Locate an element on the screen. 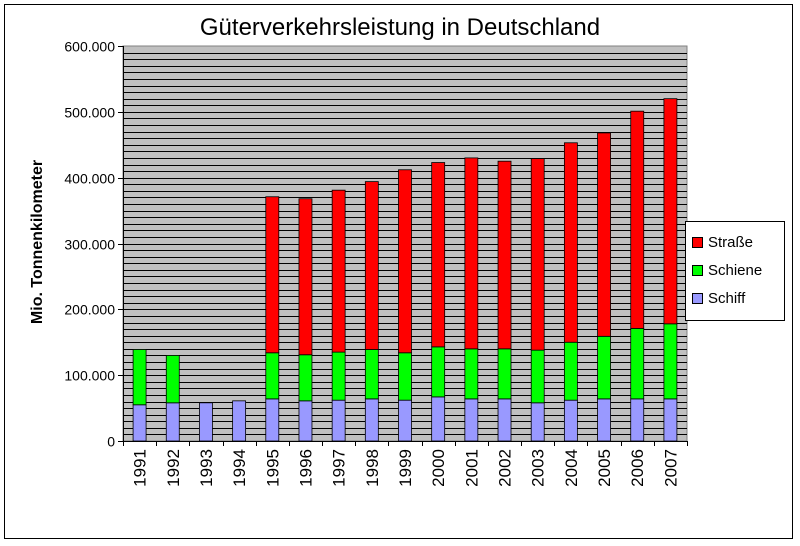 This screenshot has width=800, height=546. legend-item-schiff: Schiff is located at coordinates (718, 298).